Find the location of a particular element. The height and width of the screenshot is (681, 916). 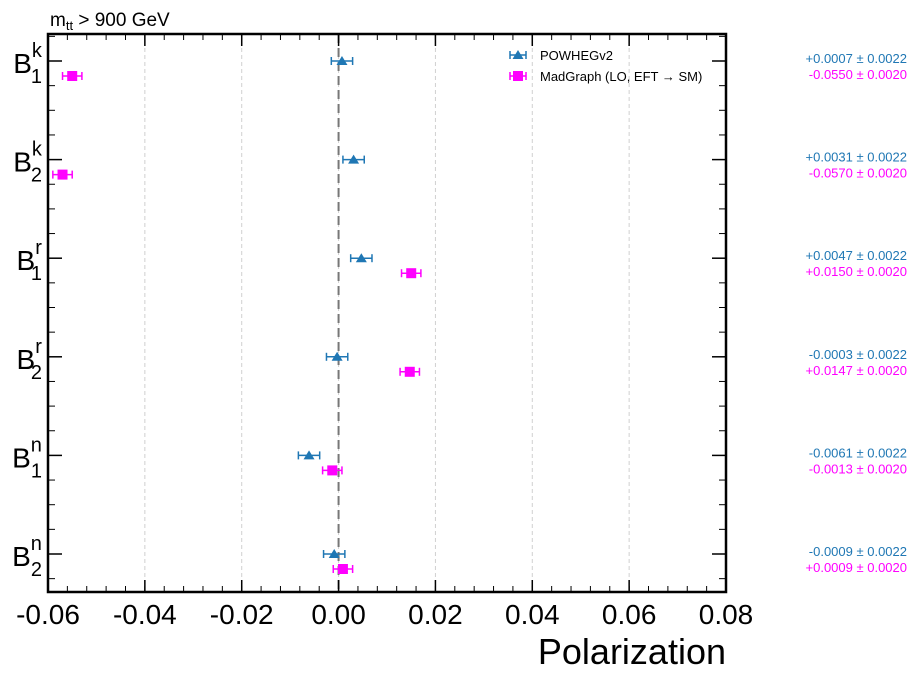

value-annotation: +0.0009 ± 0.0020 is located at coordinates (856, 567).